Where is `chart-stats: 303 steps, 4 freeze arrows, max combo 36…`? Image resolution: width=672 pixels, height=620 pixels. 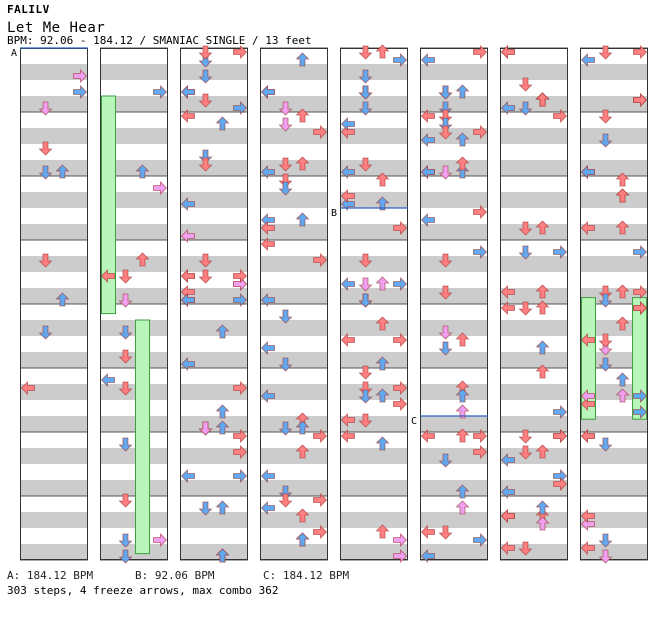 chart-stats: 303 steps, 4 freeze arrows, max combo 36… is located at coordinates (143, 590).